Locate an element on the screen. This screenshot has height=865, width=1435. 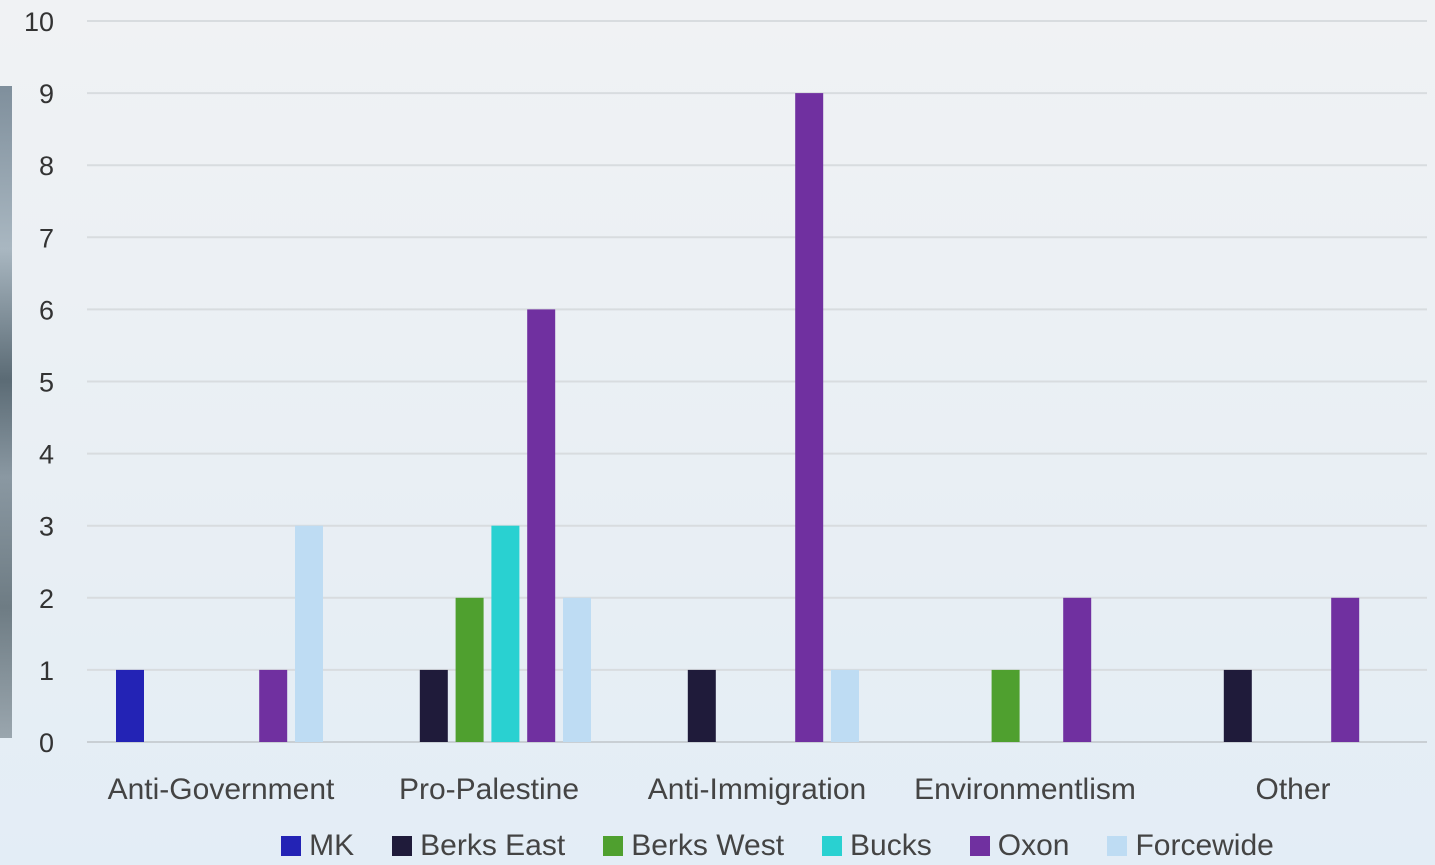
legend-item: Forcewide is located at coordinates (1190, 845).